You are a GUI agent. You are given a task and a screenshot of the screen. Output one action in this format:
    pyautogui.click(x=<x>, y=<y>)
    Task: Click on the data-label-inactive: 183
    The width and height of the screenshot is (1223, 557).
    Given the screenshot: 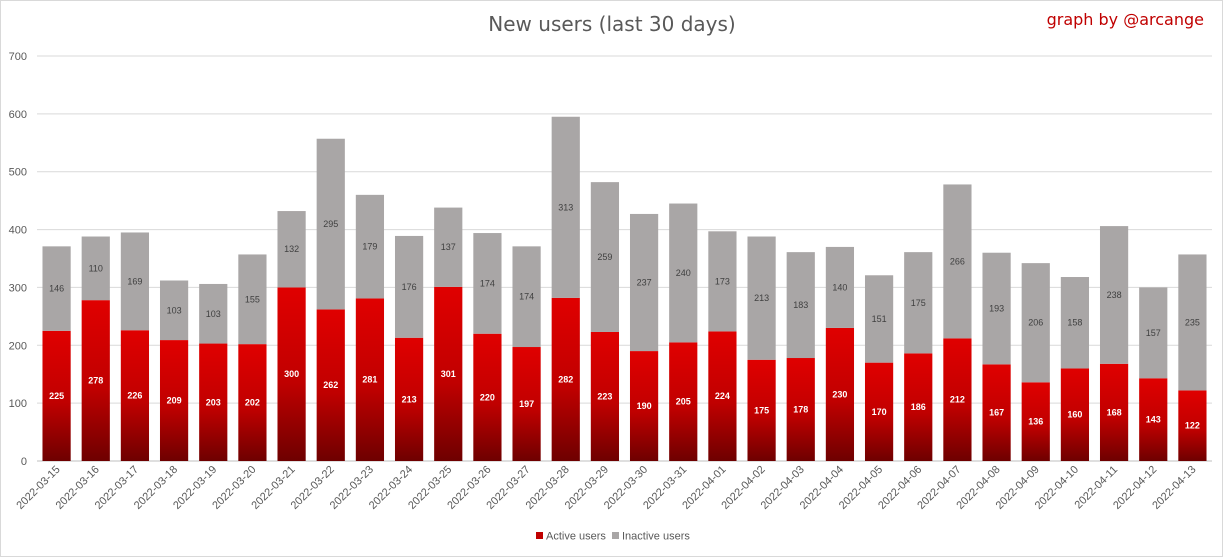 What is the action you would take?
    pyautogui.click(x=800, y=305)
    